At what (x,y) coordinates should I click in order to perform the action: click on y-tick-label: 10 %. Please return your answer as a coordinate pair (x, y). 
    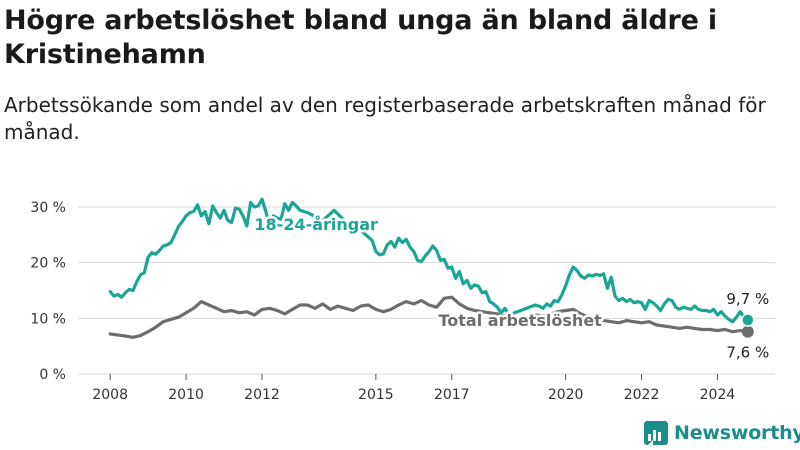
    Looking at the image, I should click on (48, 319).